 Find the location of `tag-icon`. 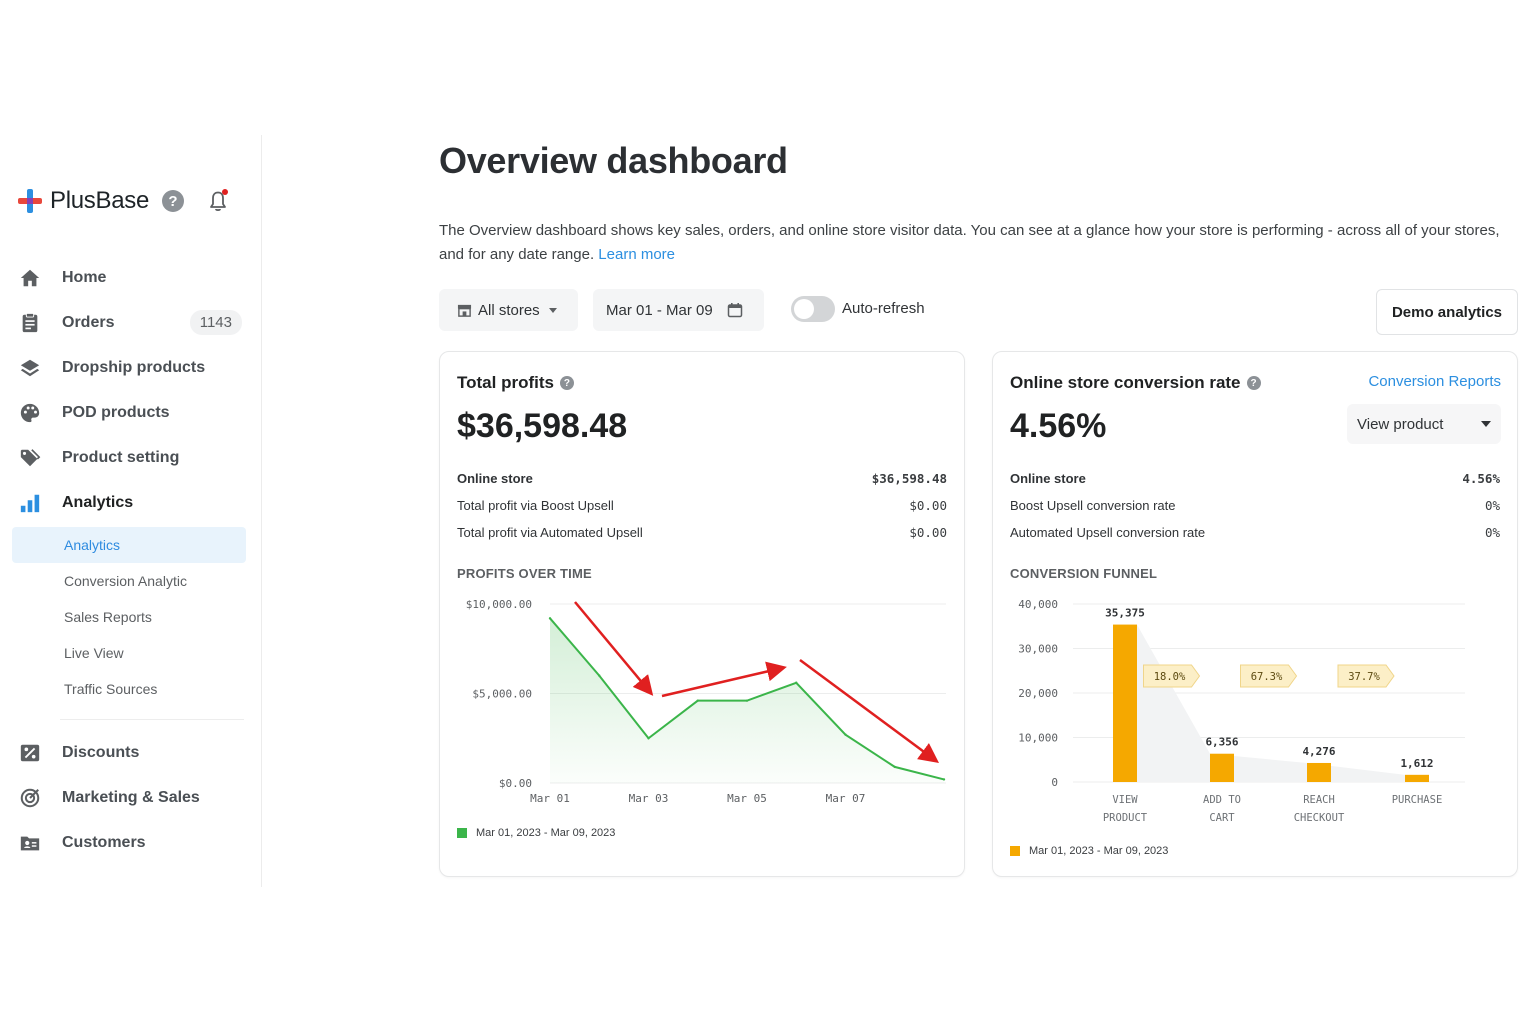

tag-icon is located at coordinates (30, 458).